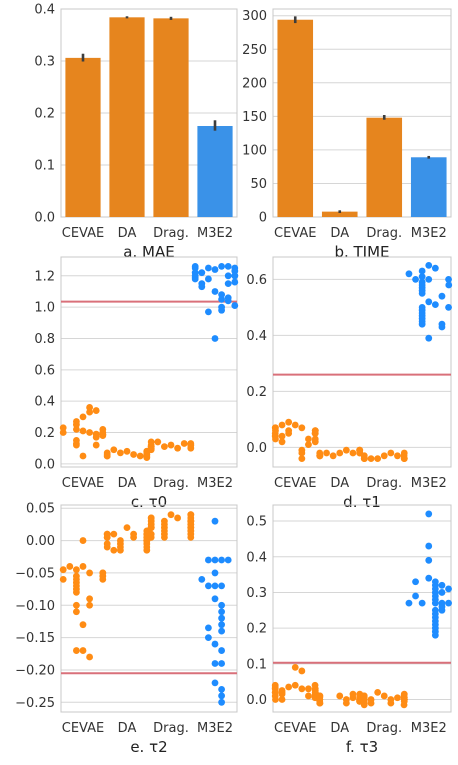  I want to click on y-tick-label: 0.8, so click(44, 339).